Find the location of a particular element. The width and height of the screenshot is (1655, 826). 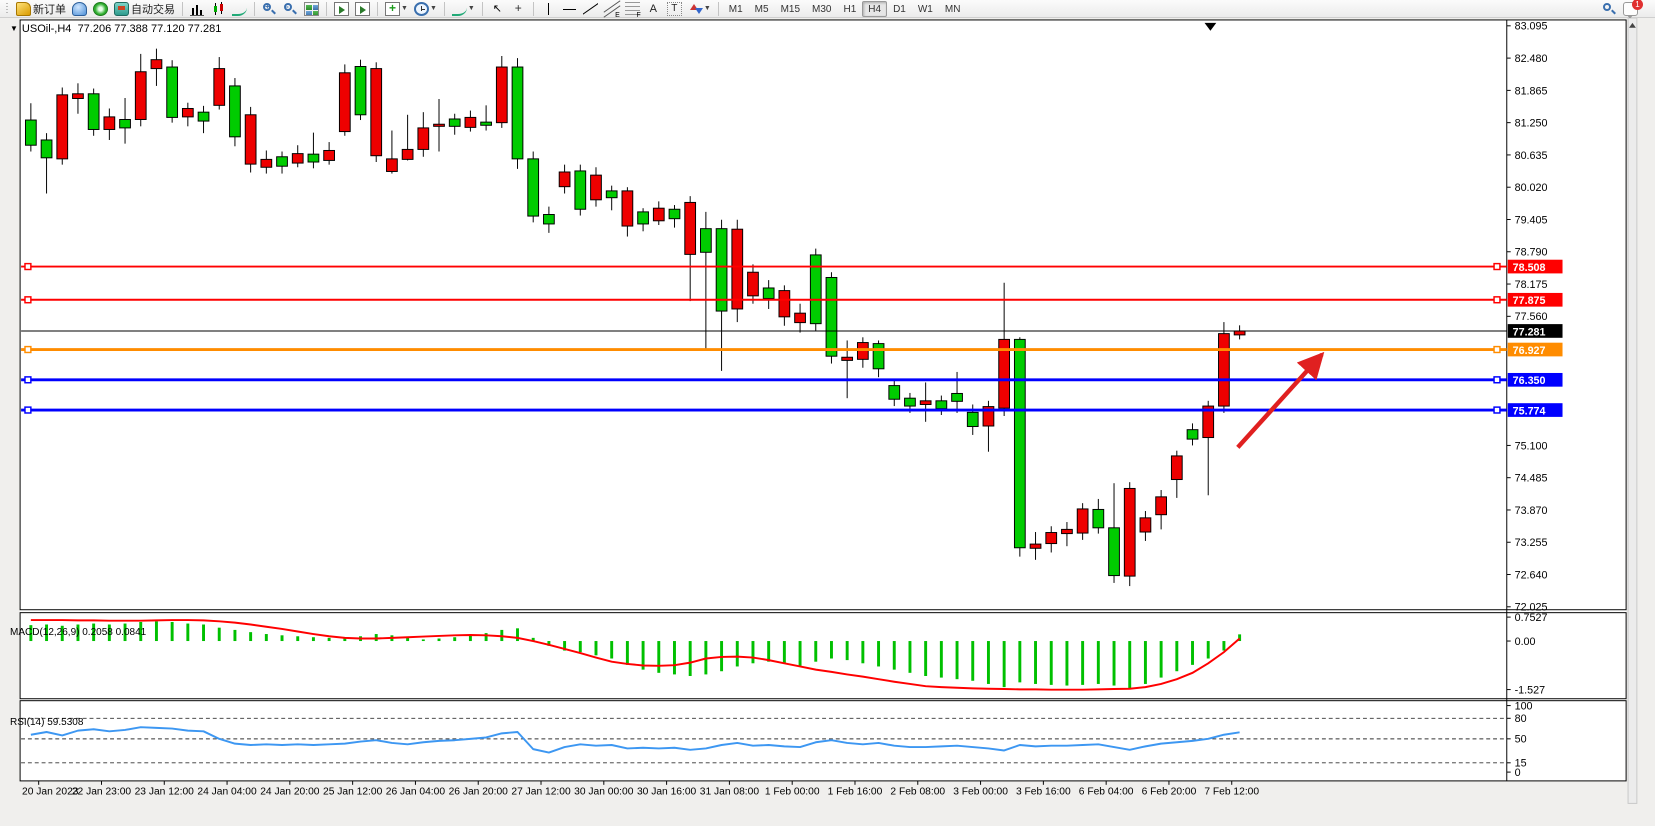

trend-arrow-annotation is located at coordinates (1280, 400).